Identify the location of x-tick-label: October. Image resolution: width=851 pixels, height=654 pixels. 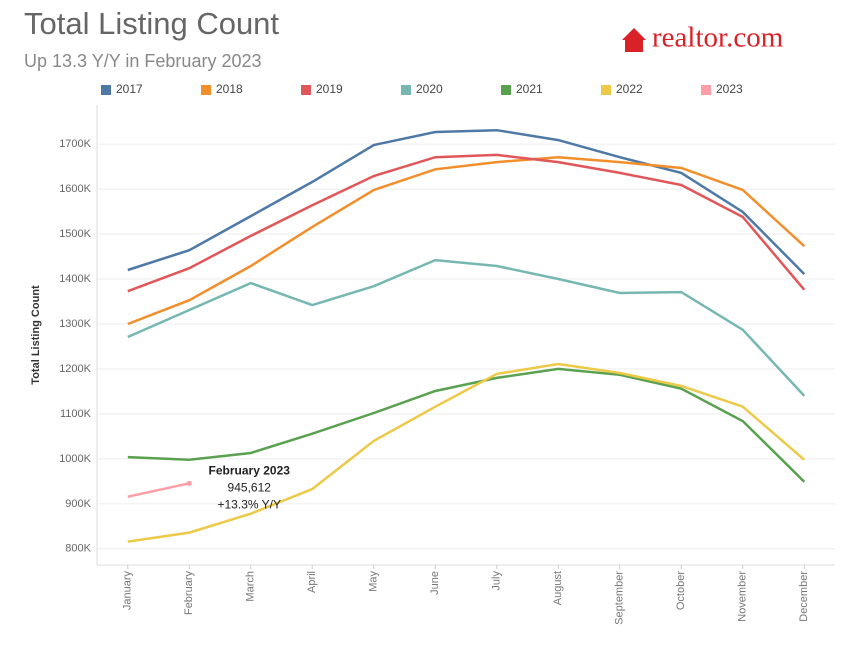
(681, 590).